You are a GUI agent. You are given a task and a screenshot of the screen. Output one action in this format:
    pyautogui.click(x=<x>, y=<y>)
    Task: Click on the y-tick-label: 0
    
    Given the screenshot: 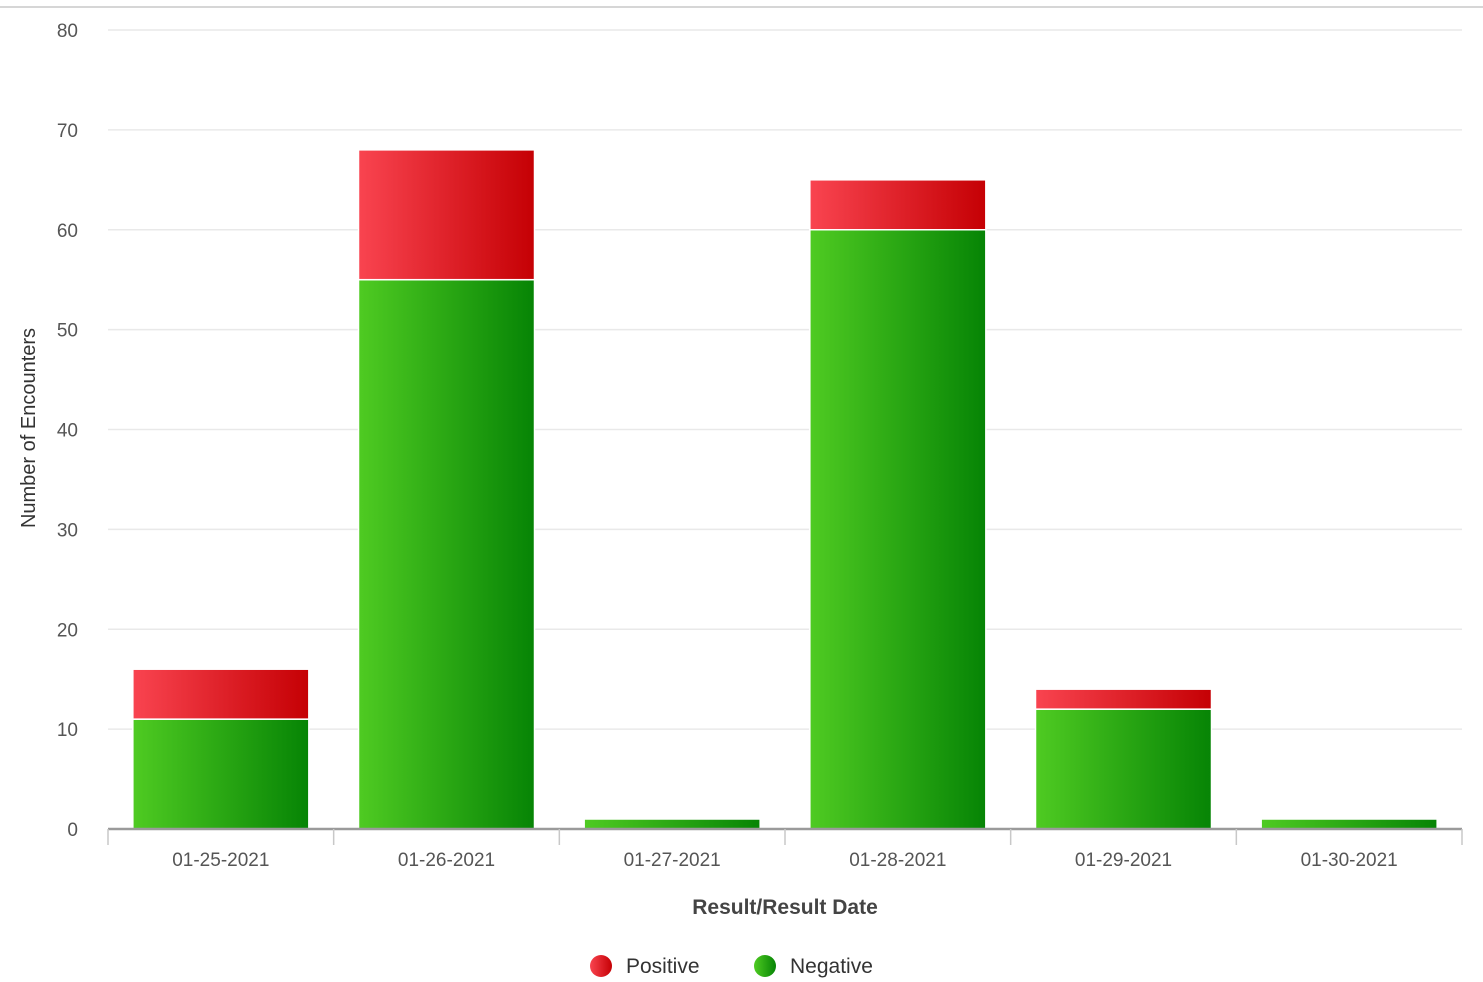 What is the action you would take?
    pyautogui.click(x=72, y=830)
    